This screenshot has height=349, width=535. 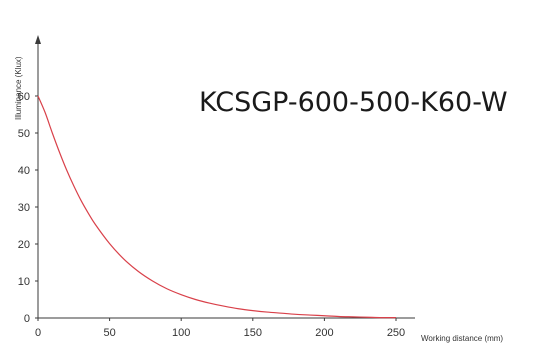 I want to click on y-axis-label: Illuminance (Klux), so click(x=18, y=88).